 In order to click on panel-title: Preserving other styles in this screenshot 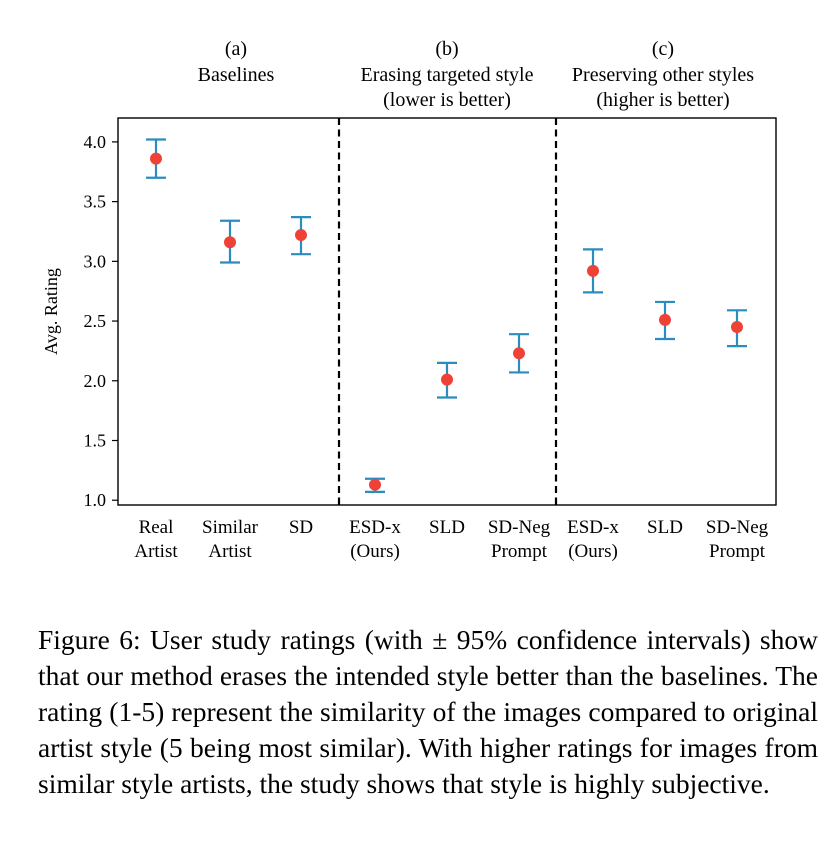, I will do `click(663, 75)`.